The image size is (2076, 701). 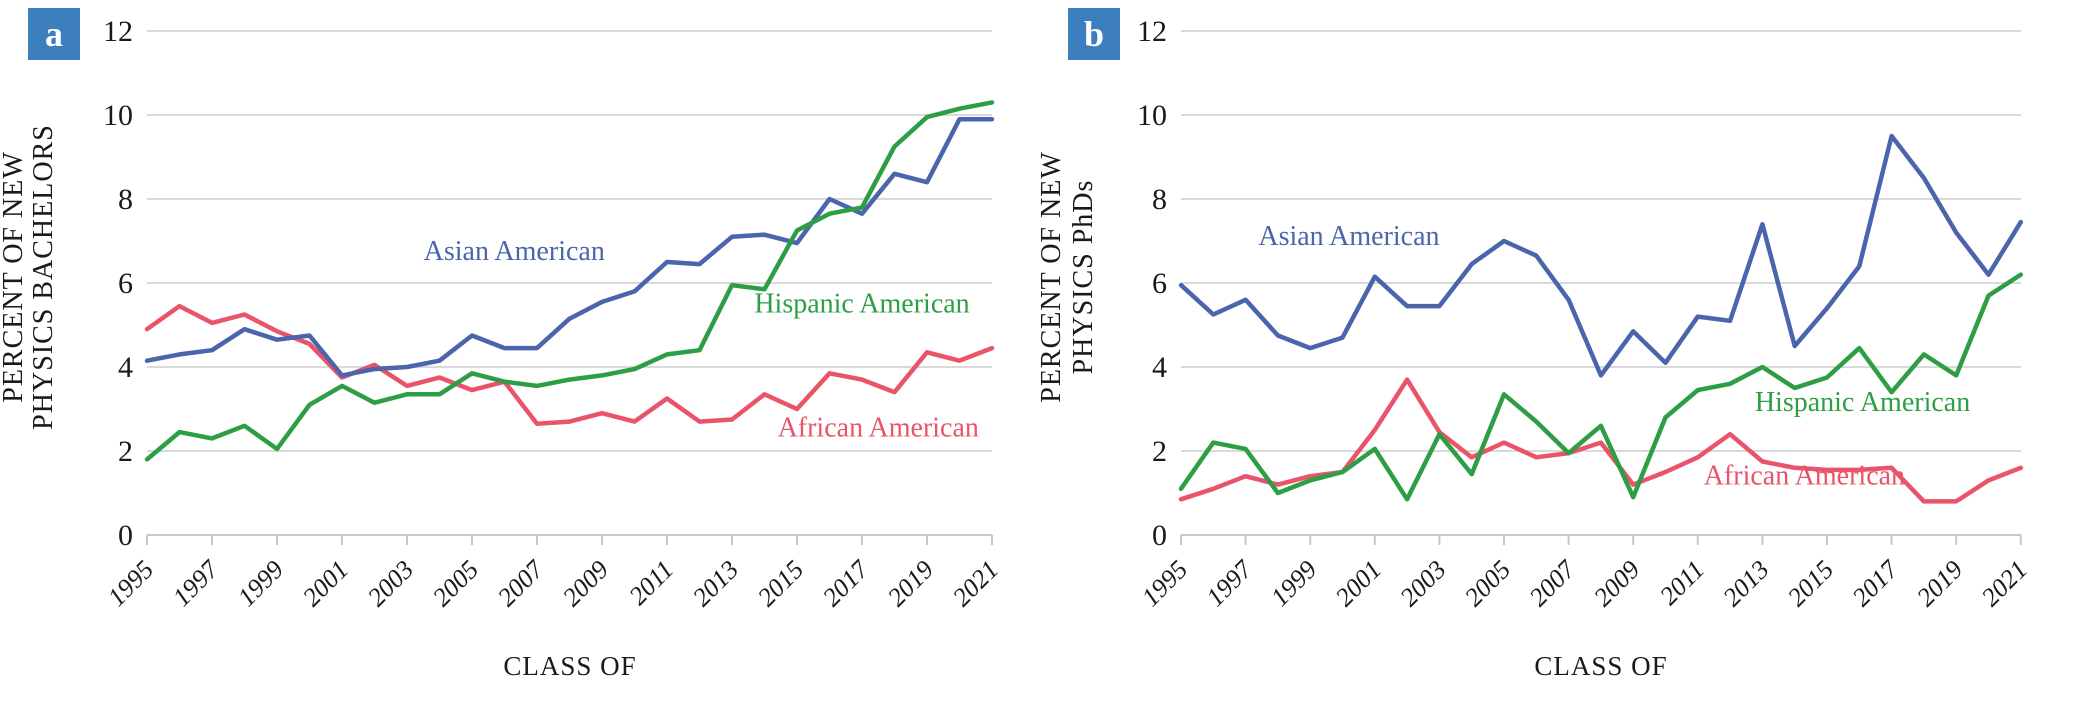 I want to click on panel-badge-letter: b, so click(x=1094, y=34).